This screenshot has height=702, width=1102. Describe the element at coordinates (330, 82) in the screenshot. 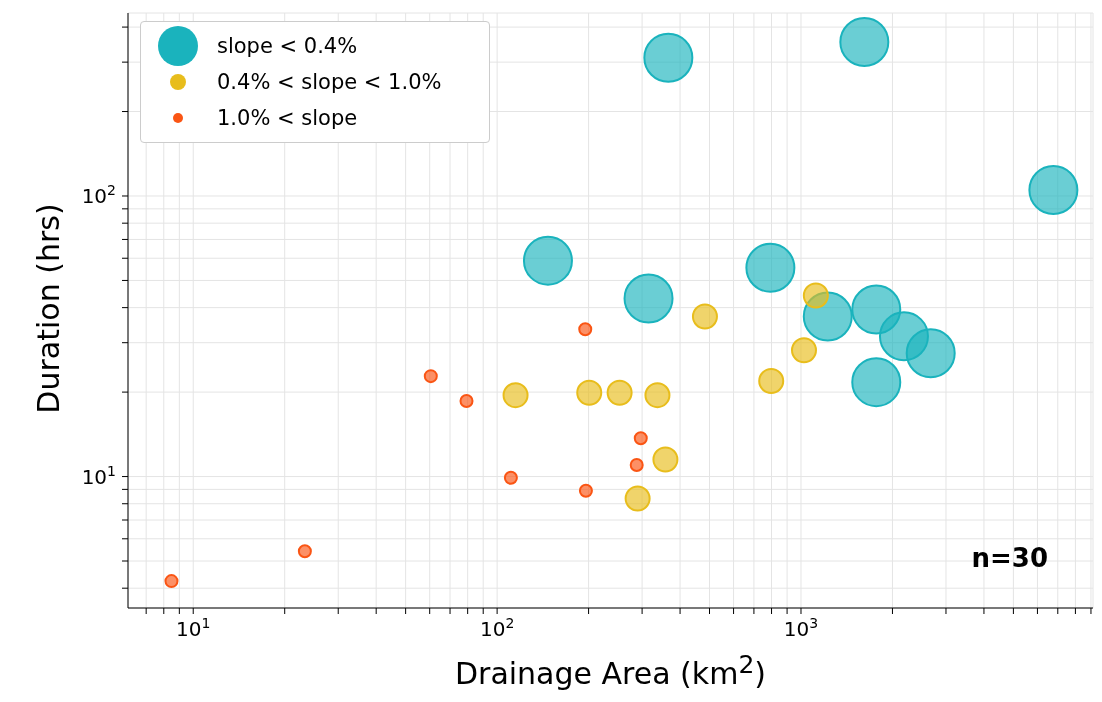

I see `legend-label: 0.4% < slope < 1.0%` at that location.